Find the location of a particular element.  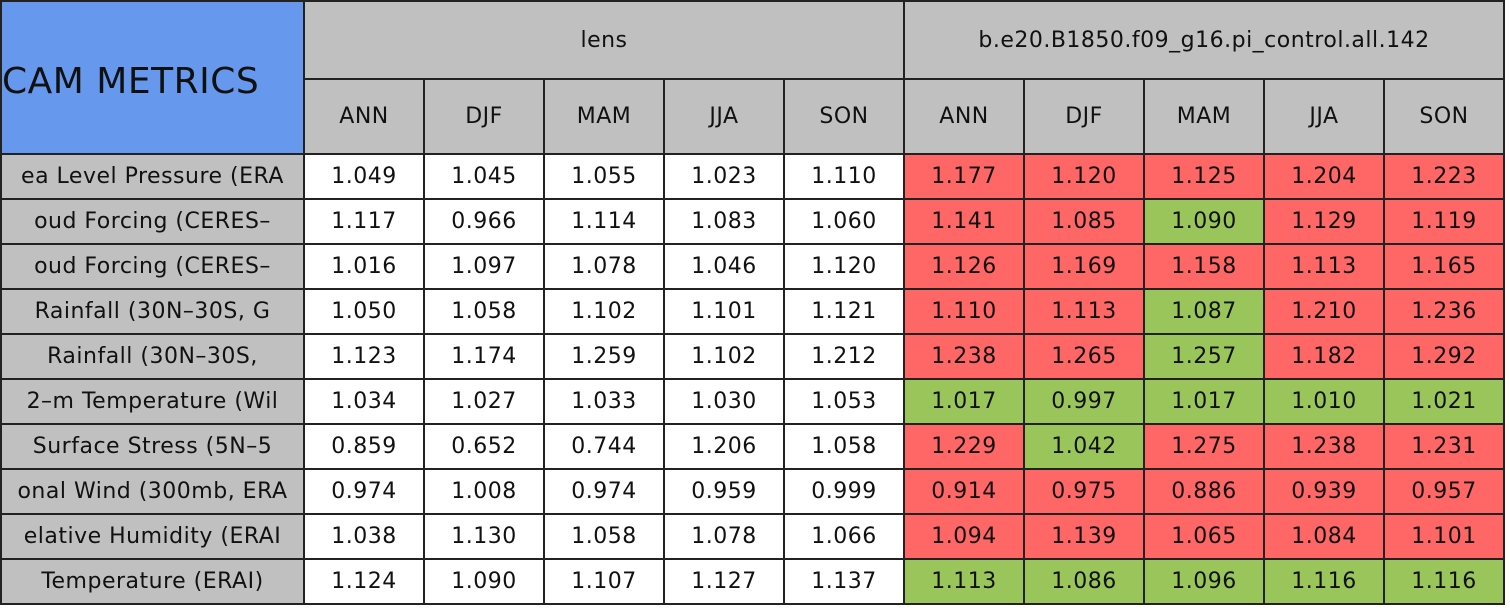

value-cell: 0.652 is located at coordinates (485, 447).